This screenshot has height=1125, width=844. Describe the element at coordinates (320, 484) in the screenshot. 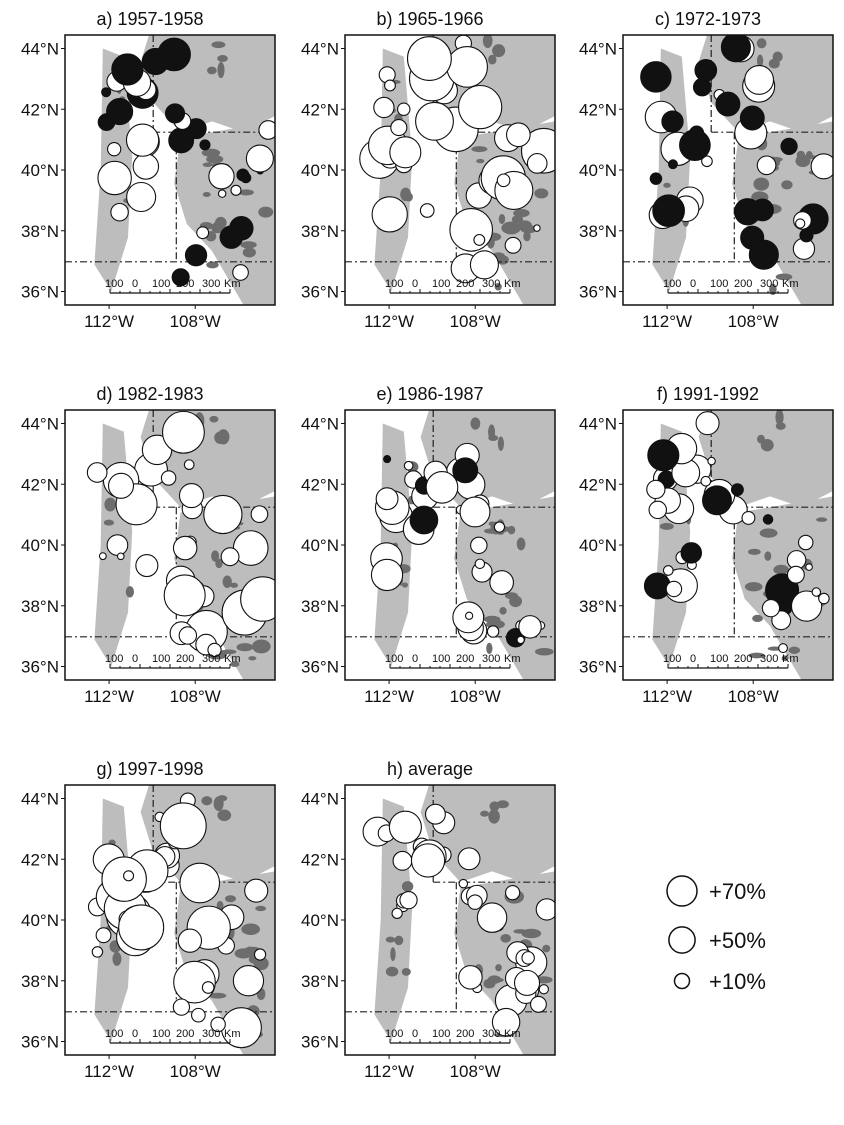

I see `latitude-label: 42°N` at that location.